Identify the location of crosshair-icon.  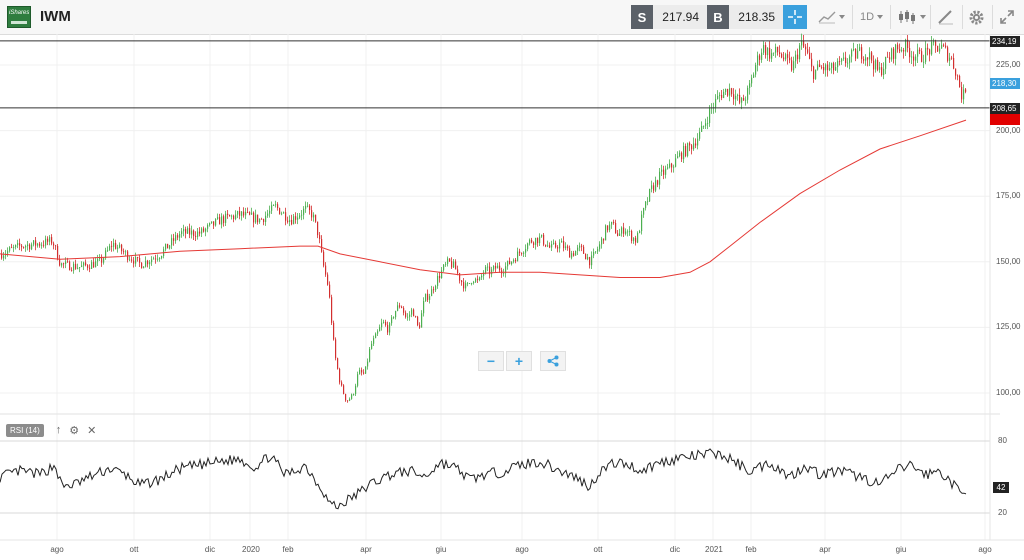
(795, 17).